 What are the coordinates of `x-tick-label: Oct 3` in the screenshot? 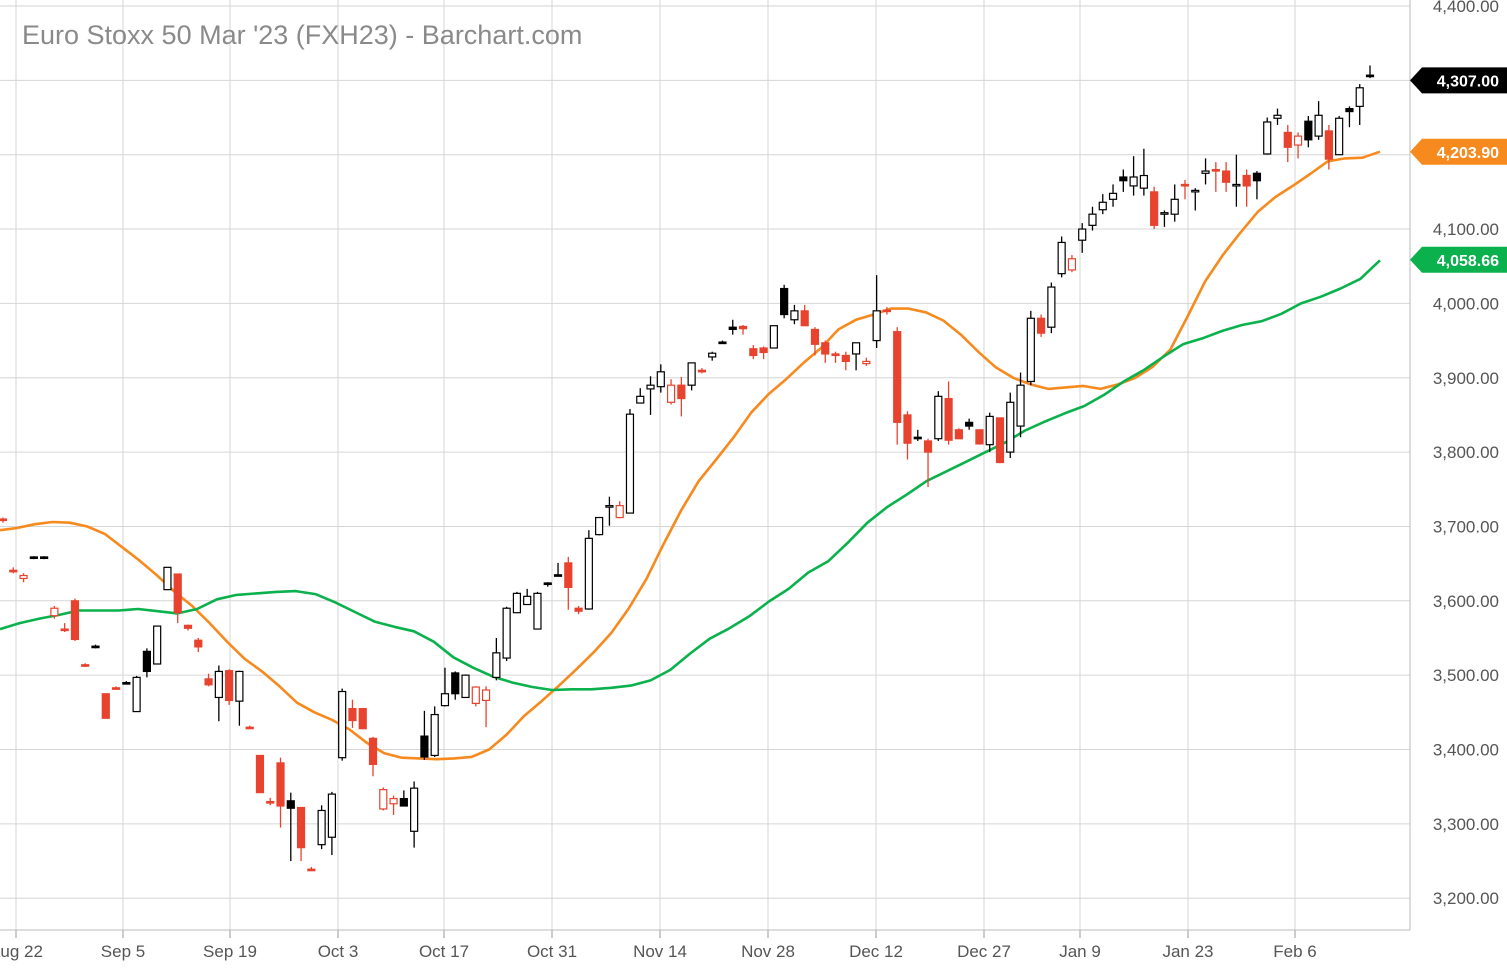 It's located at (338, 951).